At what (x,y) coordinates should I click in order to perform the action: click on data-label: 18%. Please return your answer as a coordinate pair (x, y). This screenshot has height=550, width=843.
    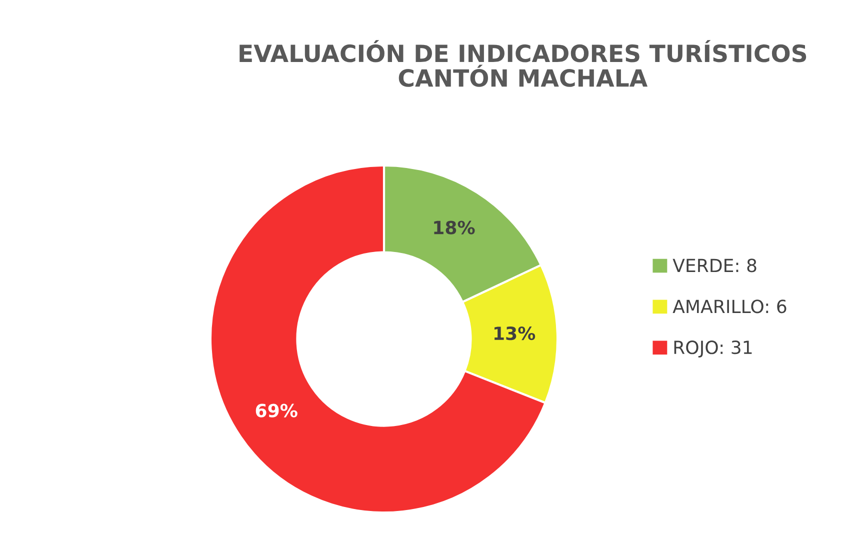
    Looking at the image, I should click on (454, 227).